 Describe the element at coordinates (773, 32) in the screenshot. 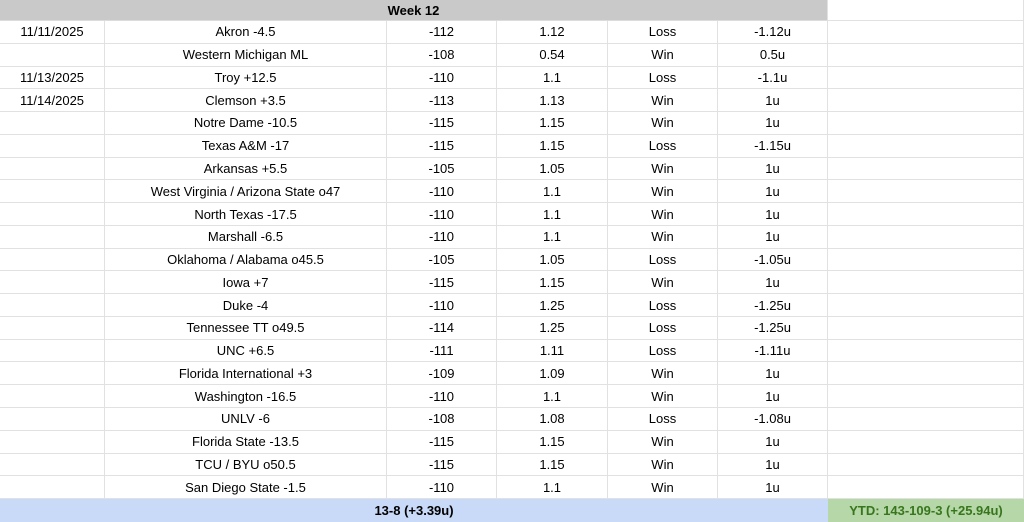

I see `units-cell: -1.12u` at that location.